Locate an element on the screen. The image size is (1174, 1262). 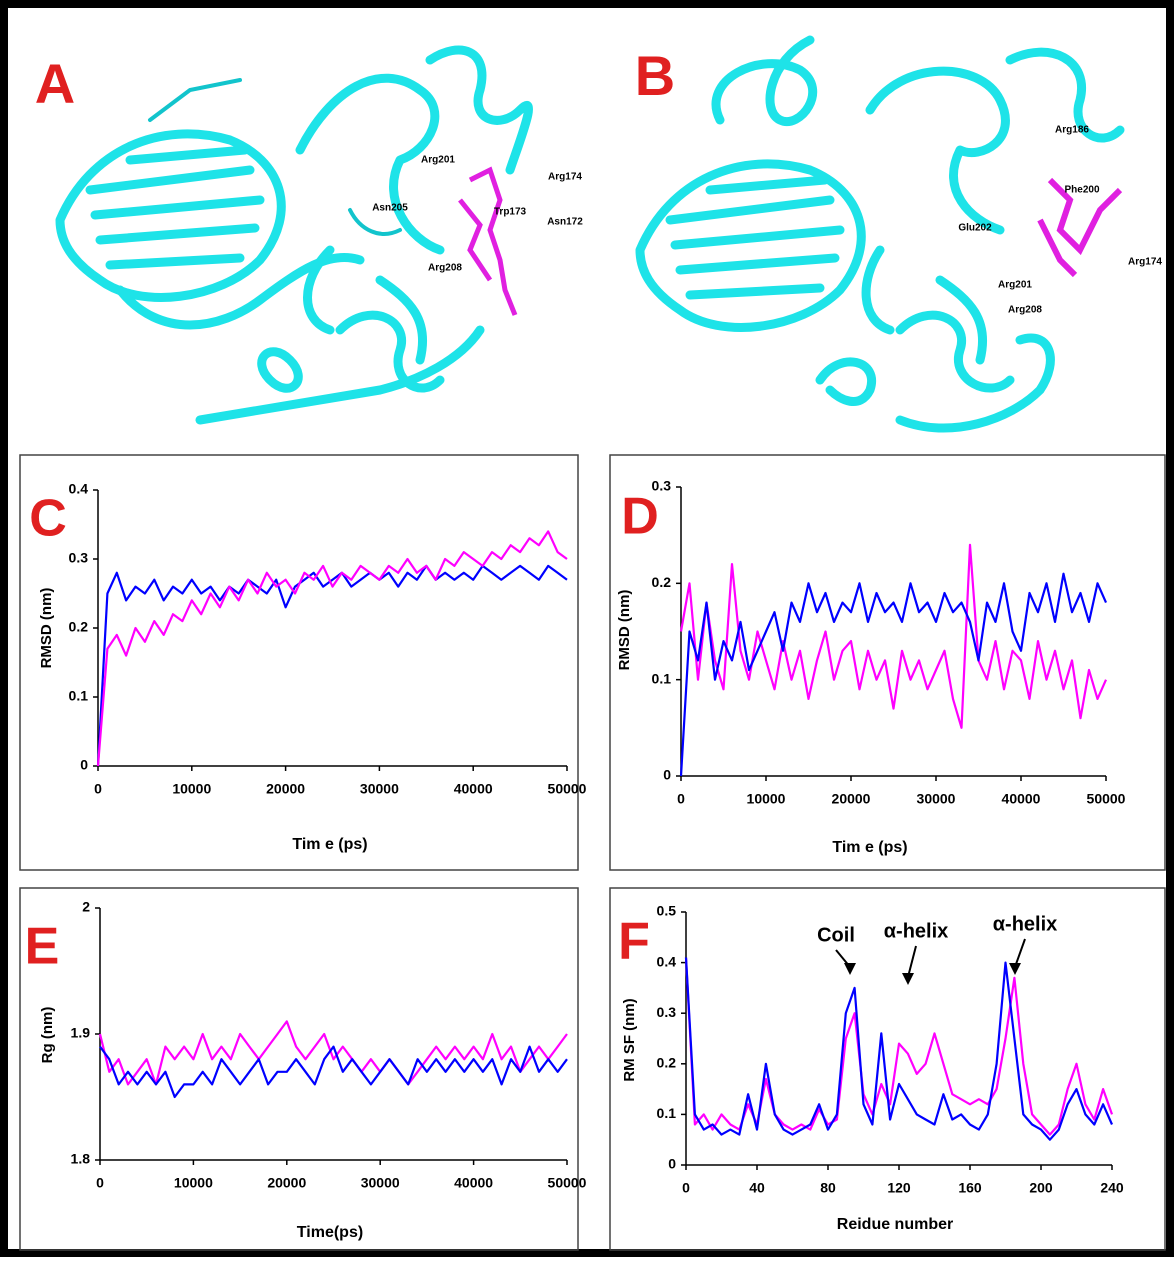
y-axis-label: Rg (nm) is located at coordinates (47, 1035).